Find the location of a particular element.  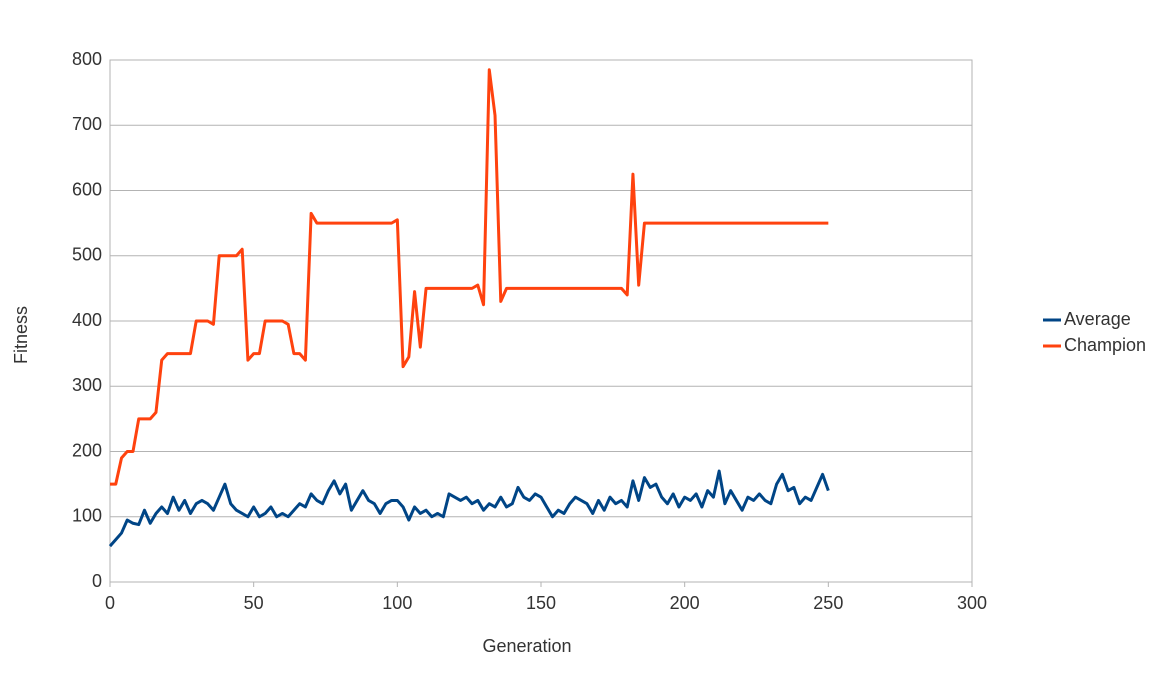

y-tick-label: 700 is located at coordinates (87, 124).